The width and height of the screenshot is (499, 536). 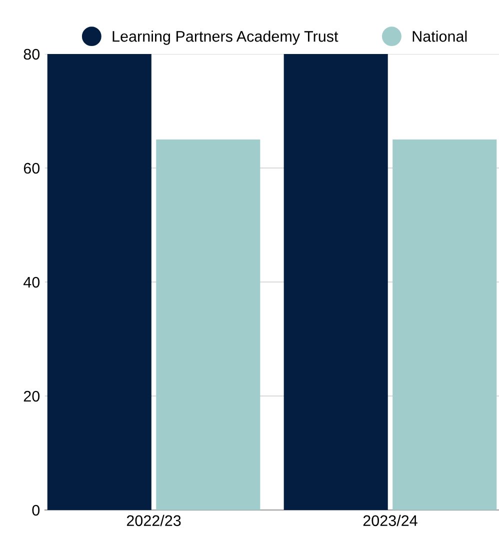 What do you see at coordinates (32, 282) in the screenshot?
I see `y-tick-label: 40` at bounding box center [32, 282].